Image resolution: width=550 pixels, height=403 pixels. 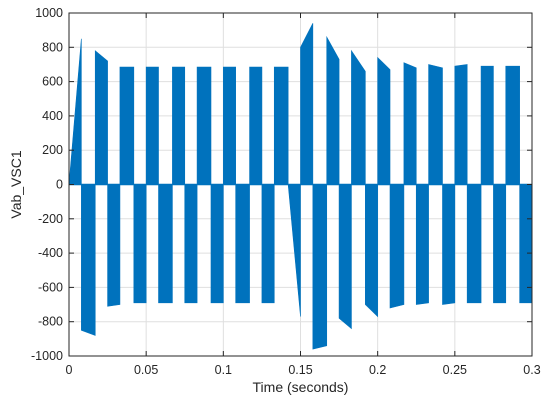 I want to click on y-axis-label: Vab_VSC1, so click(x=16, y=184).